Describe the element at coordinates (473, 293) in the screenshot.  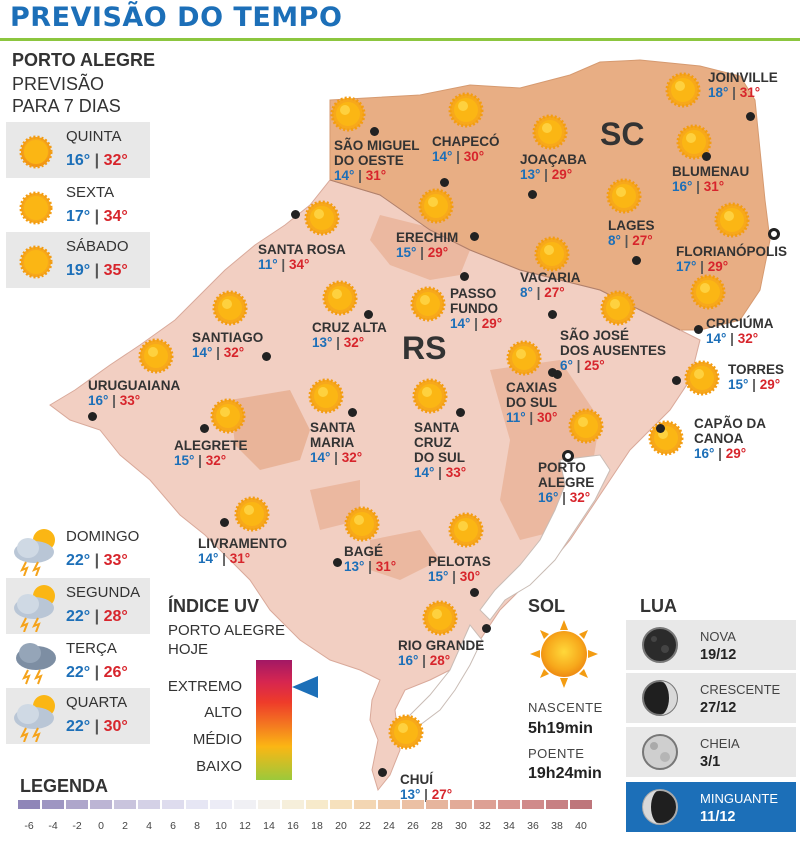
I see `city-name: PASSO` at that location.